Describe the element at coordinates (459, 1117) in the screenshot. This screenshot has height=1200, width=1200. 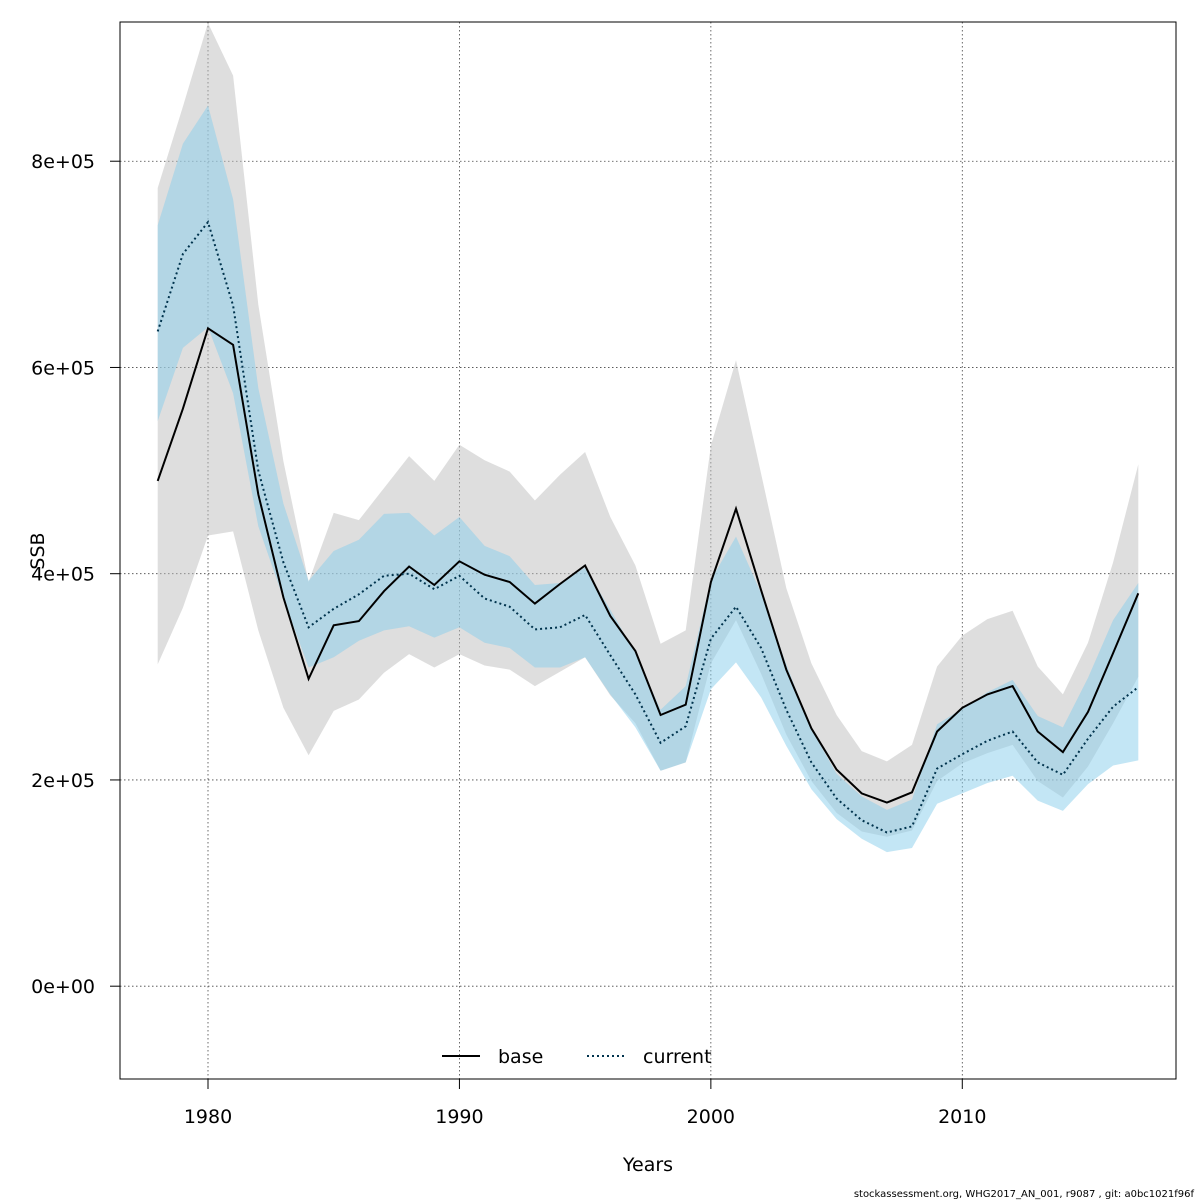
I see `x-tick-label: 1990` at that location.